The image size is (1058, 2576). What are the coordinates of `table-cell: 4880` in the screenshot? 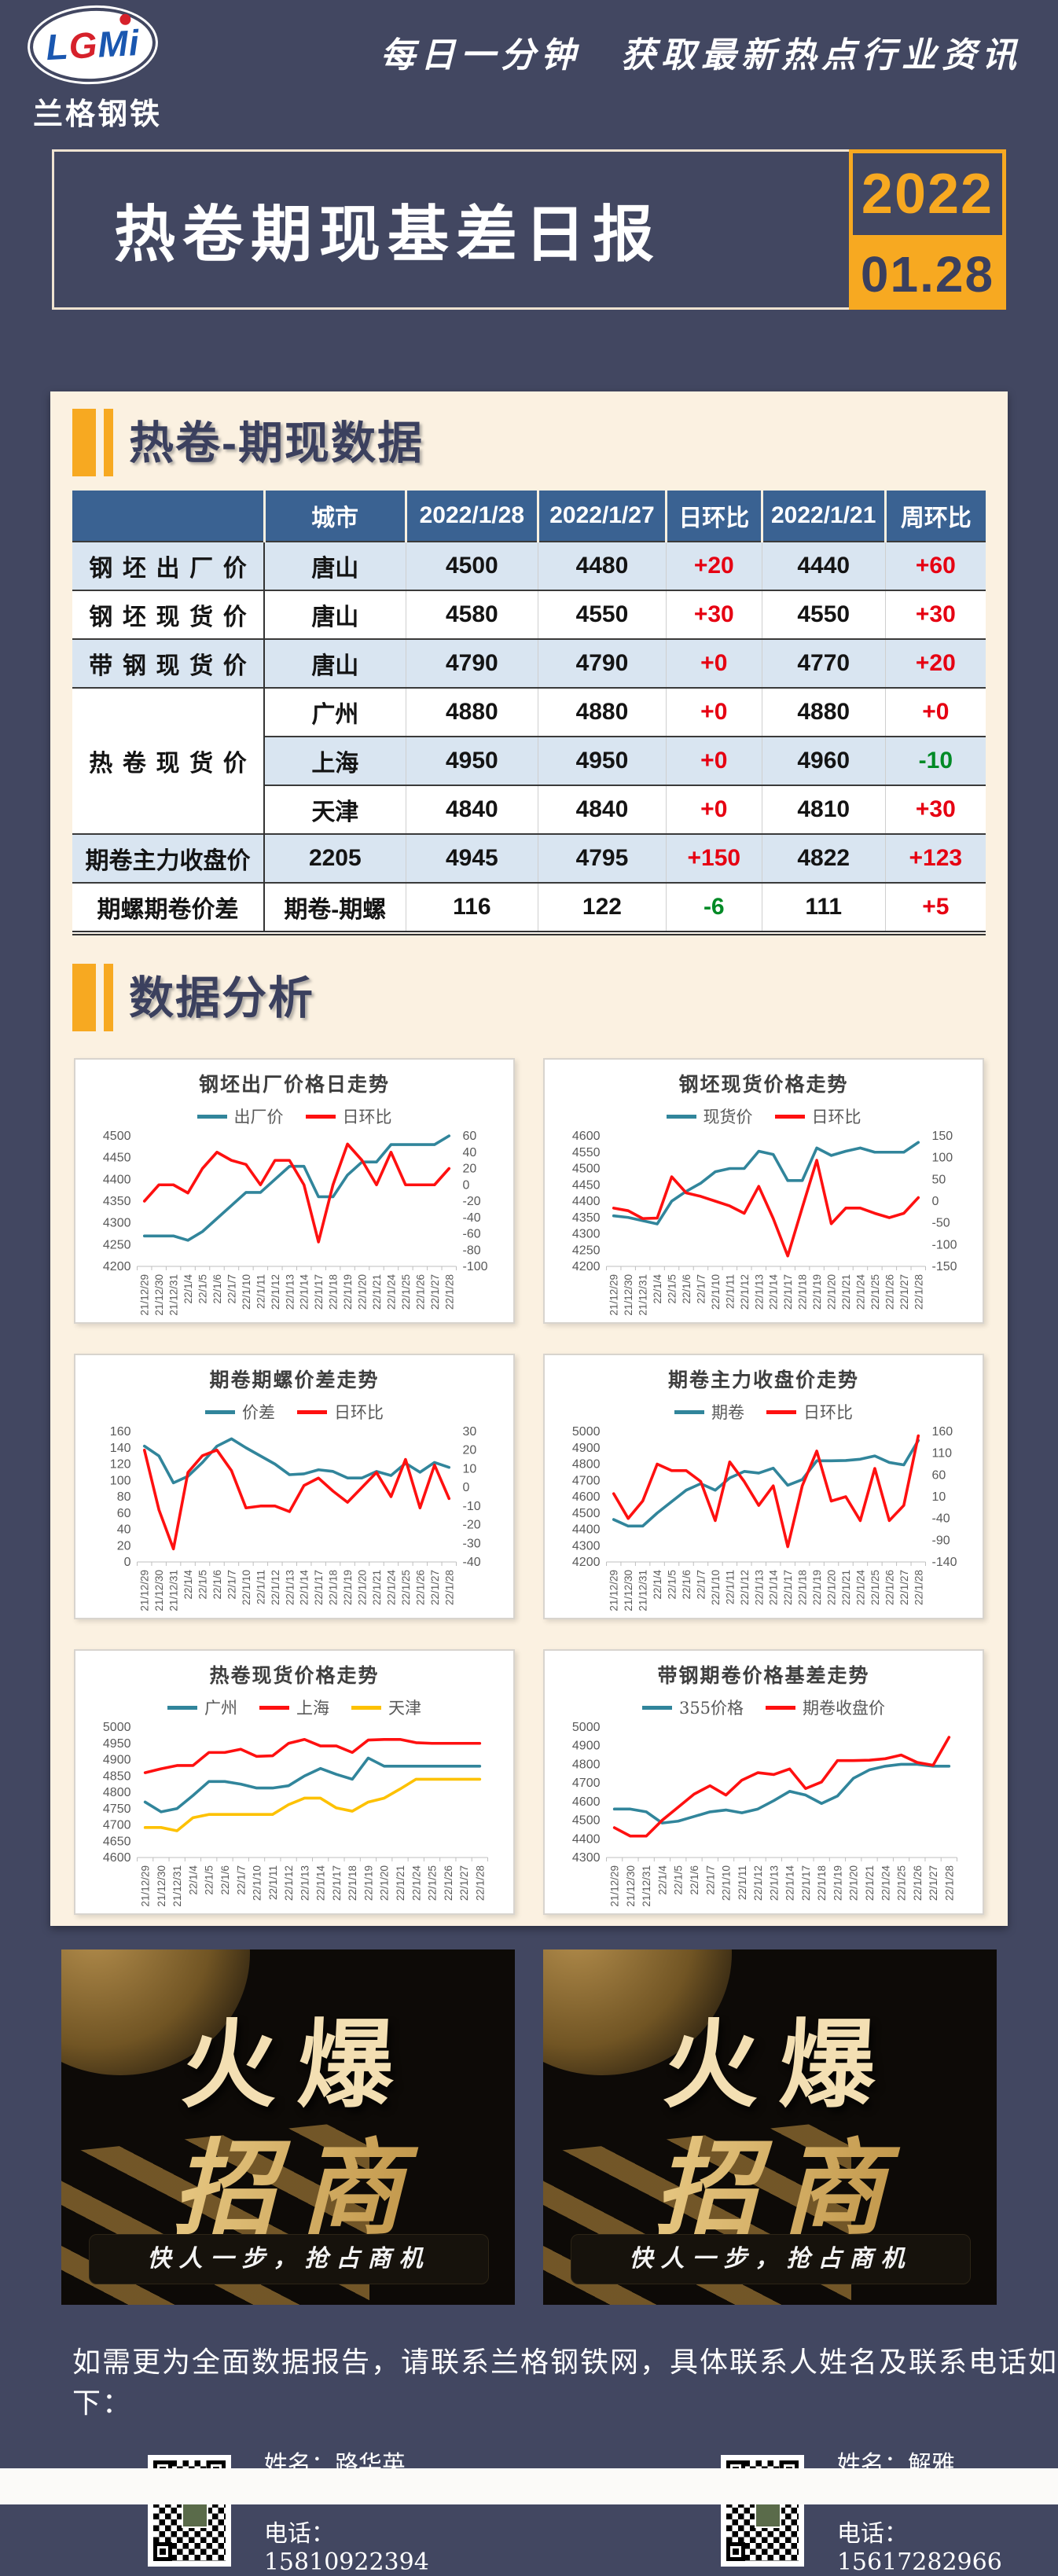 It's located at (472, 712).